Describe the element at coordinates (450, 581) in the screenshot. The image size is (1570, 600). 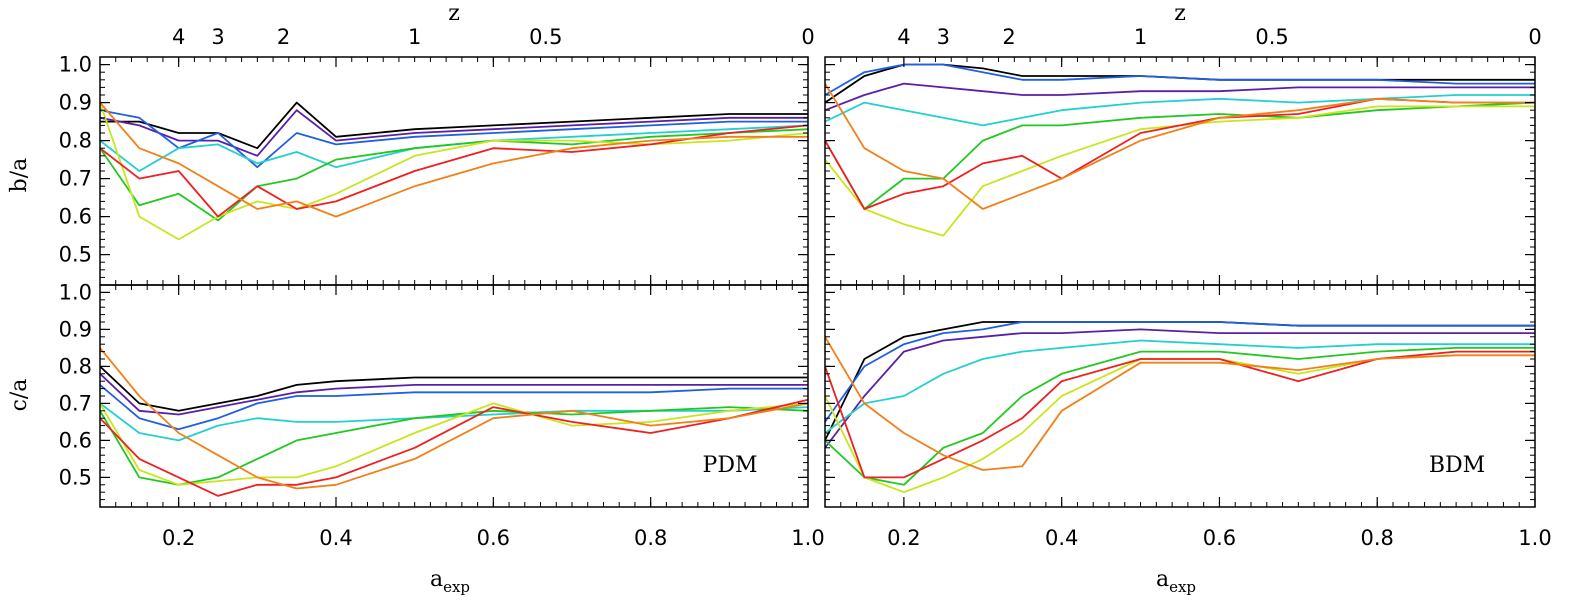
I see `x-axis-label-left: aexp` at that location.